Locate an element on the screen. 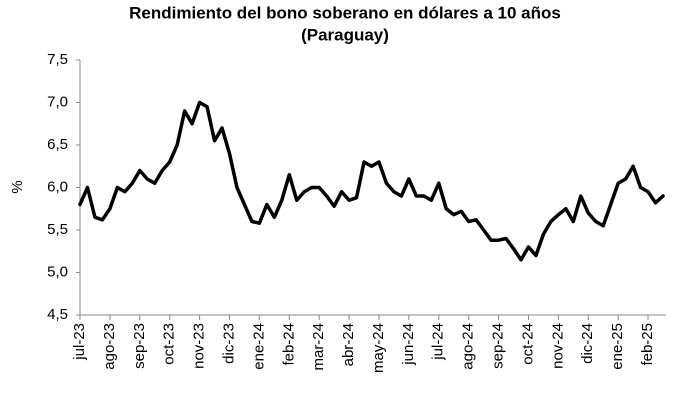 The width and height of the screenshot is (682, 400). x-tick-label: ago-24 is located at coordinates (468, 346).